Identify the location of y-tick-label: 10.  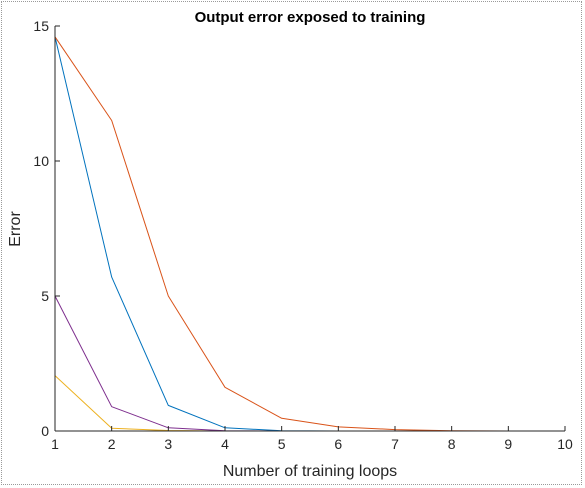
(41, 161).